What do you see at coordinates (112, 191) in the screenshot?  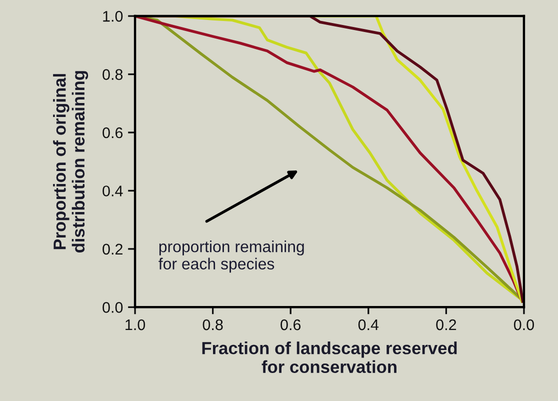 I see `y-tick-label: 0.4` at bounding box center [112, 191].